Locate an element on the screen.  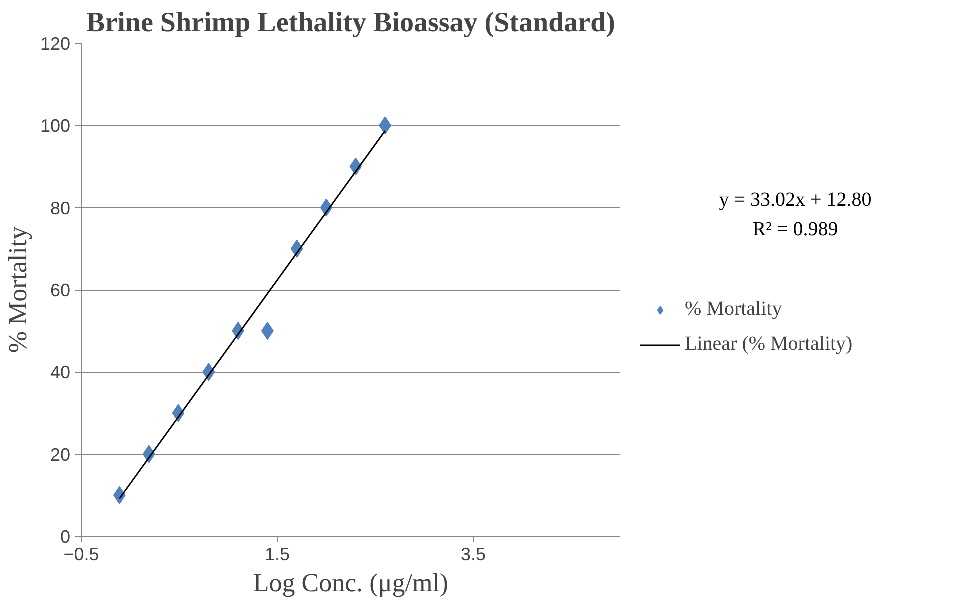
y-tick-label: 100 is located at coordinates (55, 126).